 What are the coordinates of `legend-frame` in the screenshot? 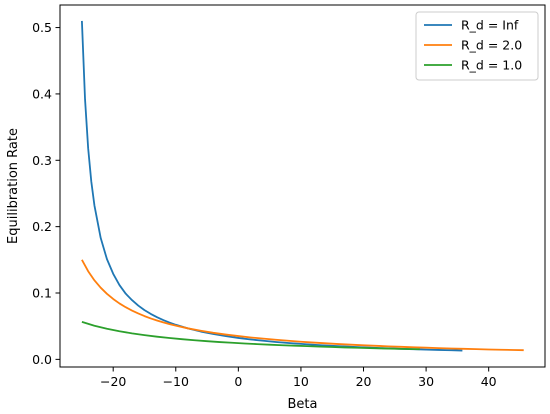 It's located at (477, 46).